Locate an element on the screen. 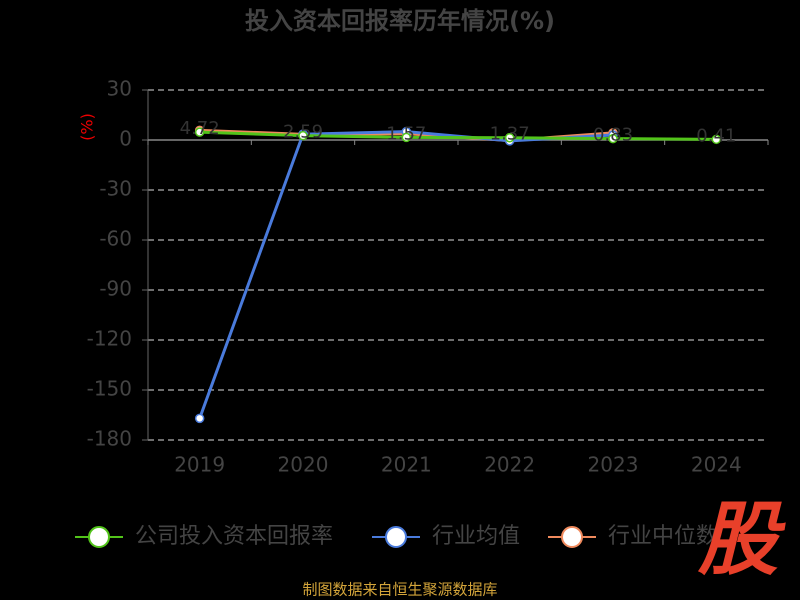  series-line is located at coordinates (458, 135).